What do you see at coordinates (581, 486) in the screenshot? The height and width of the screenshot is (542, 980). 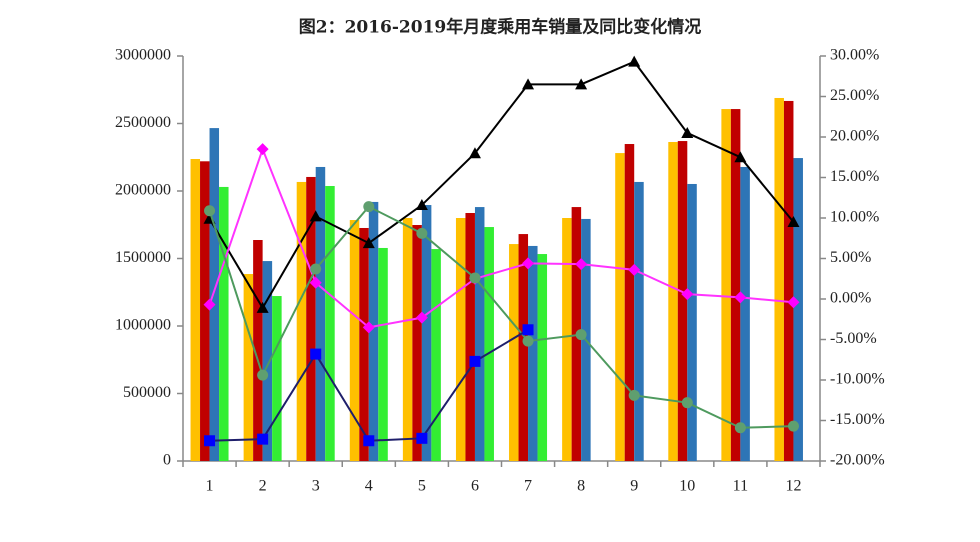 I see `x-tick-label: 8` at bounding box center [581, 486].